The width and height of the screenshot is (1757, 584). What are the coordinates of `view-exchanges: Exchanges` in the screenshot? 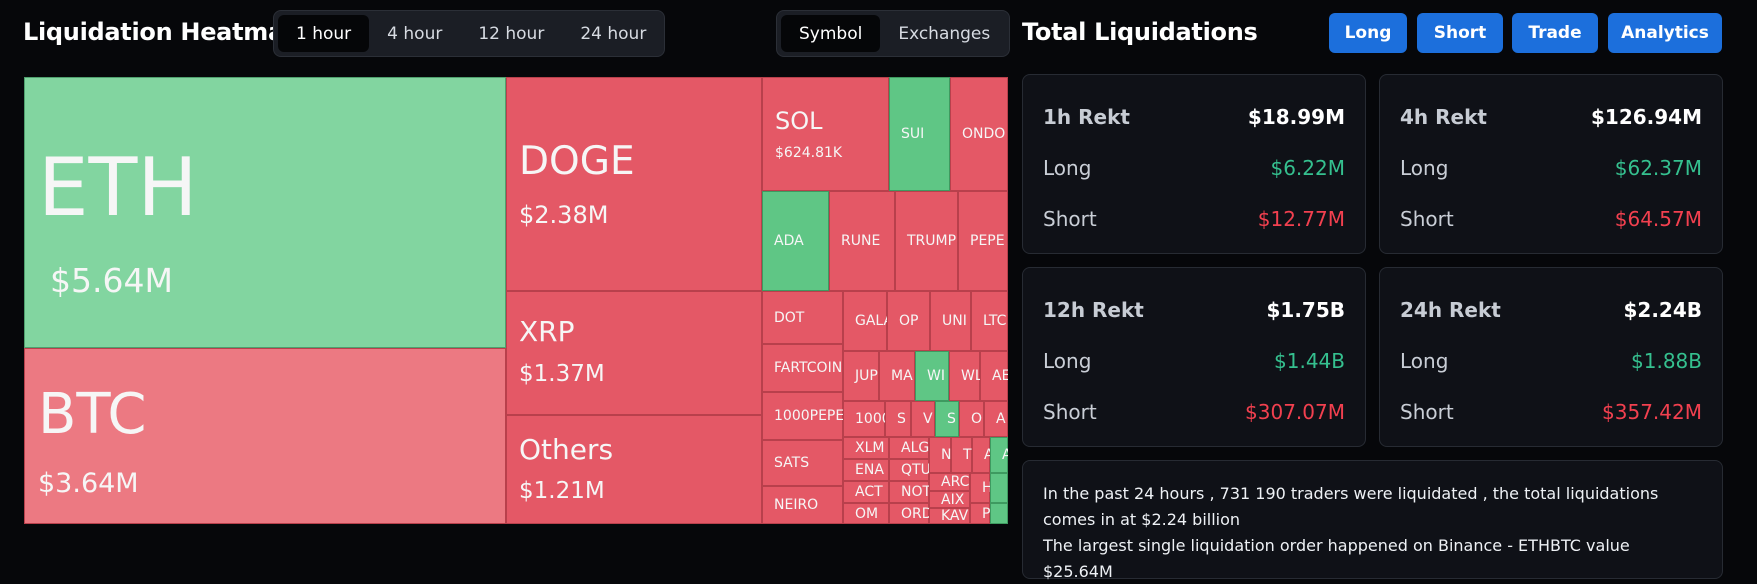 It's located at (944, 33).